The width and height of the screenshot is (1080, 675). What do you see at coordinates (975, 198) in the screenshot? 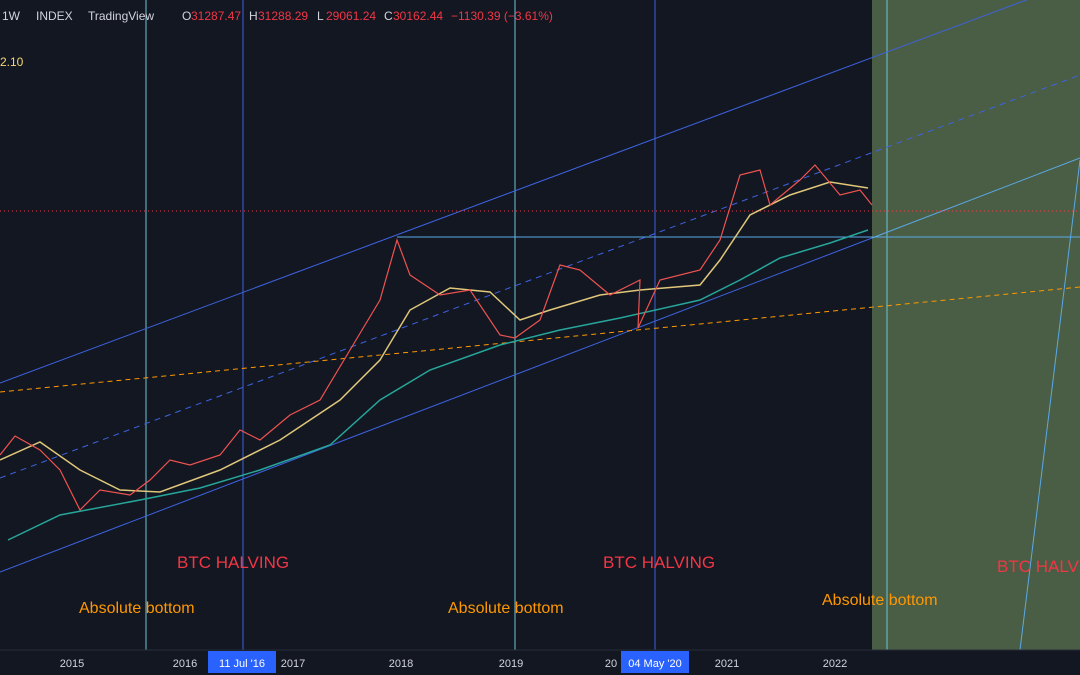
I see `channel-bottom-ext` at bounding box center [975, 198].